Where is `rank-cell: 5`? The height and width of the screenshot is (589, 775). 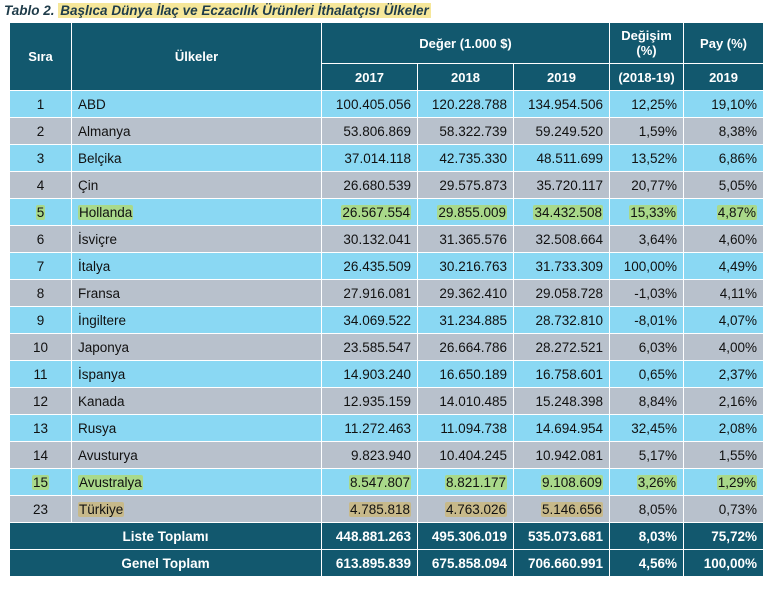 rank-cell: 5 is located at coordinates (40, 212).